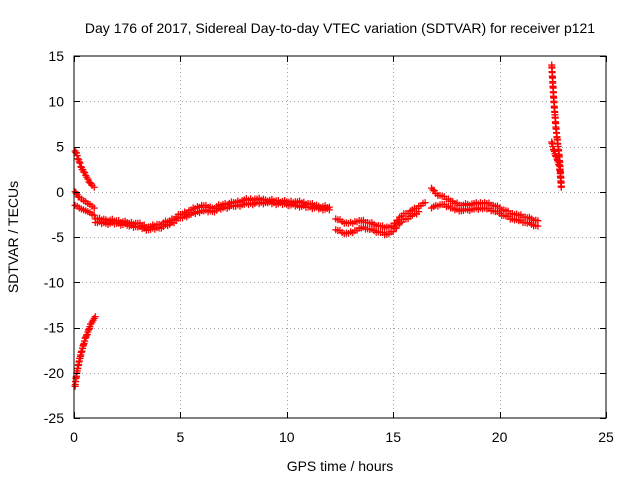 The image size is (640, 480). What do you see at coordinates (95, 317) in the screenshot?
I see `data-point-early-rise` at bounding box center [95, 317].